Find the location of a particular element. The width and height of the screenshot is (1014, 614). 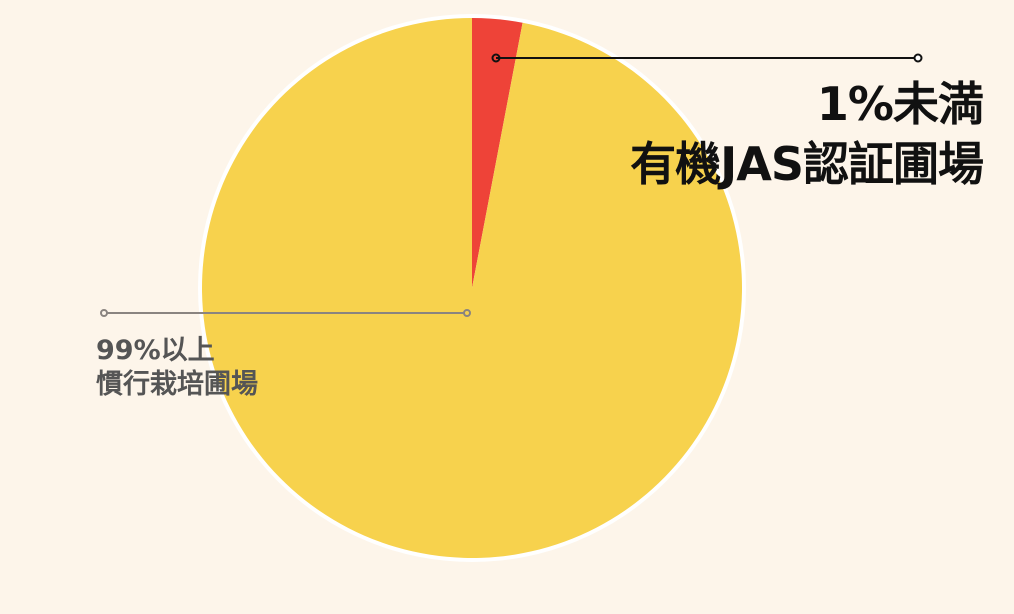

leader-dot-organic-start is located at coordinates (496, 58).